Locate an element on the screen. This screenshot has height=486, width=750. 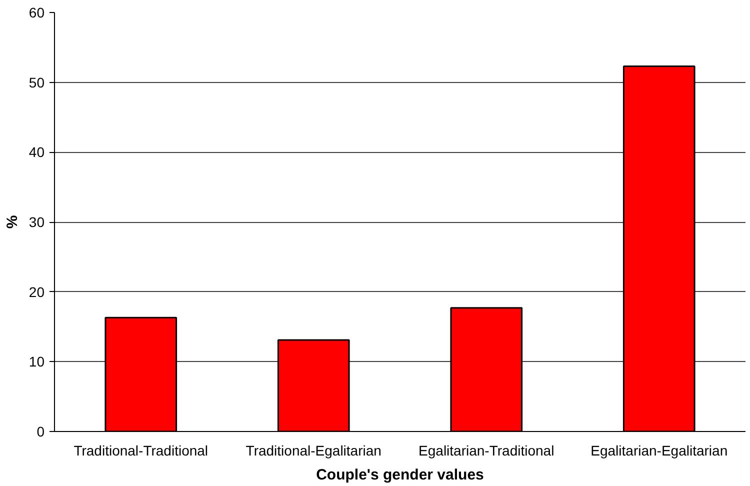
y-tick-label: 40 is located at coordinates (36, 152).